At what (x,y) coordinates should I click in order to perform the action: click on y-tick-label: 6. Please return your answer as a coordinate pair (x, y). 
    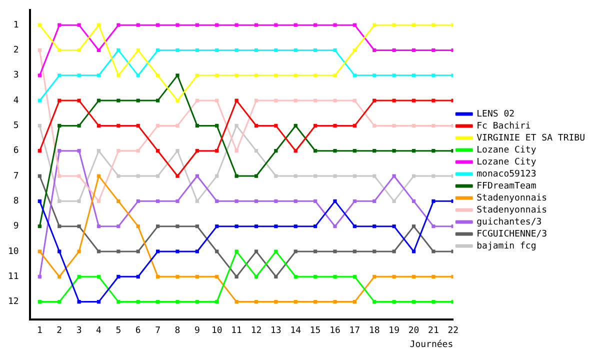
    Looking at the image, I should click on (16, 151).